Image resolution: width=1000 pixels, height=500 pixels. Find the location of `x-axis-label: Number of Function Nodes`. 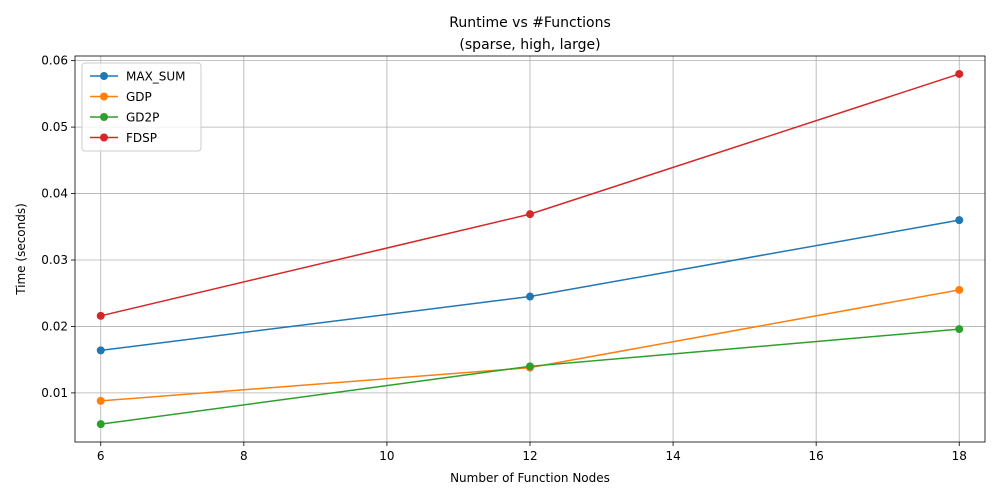

x-axis-label: Number of Function Nodes is located at coordinates (530, 478).